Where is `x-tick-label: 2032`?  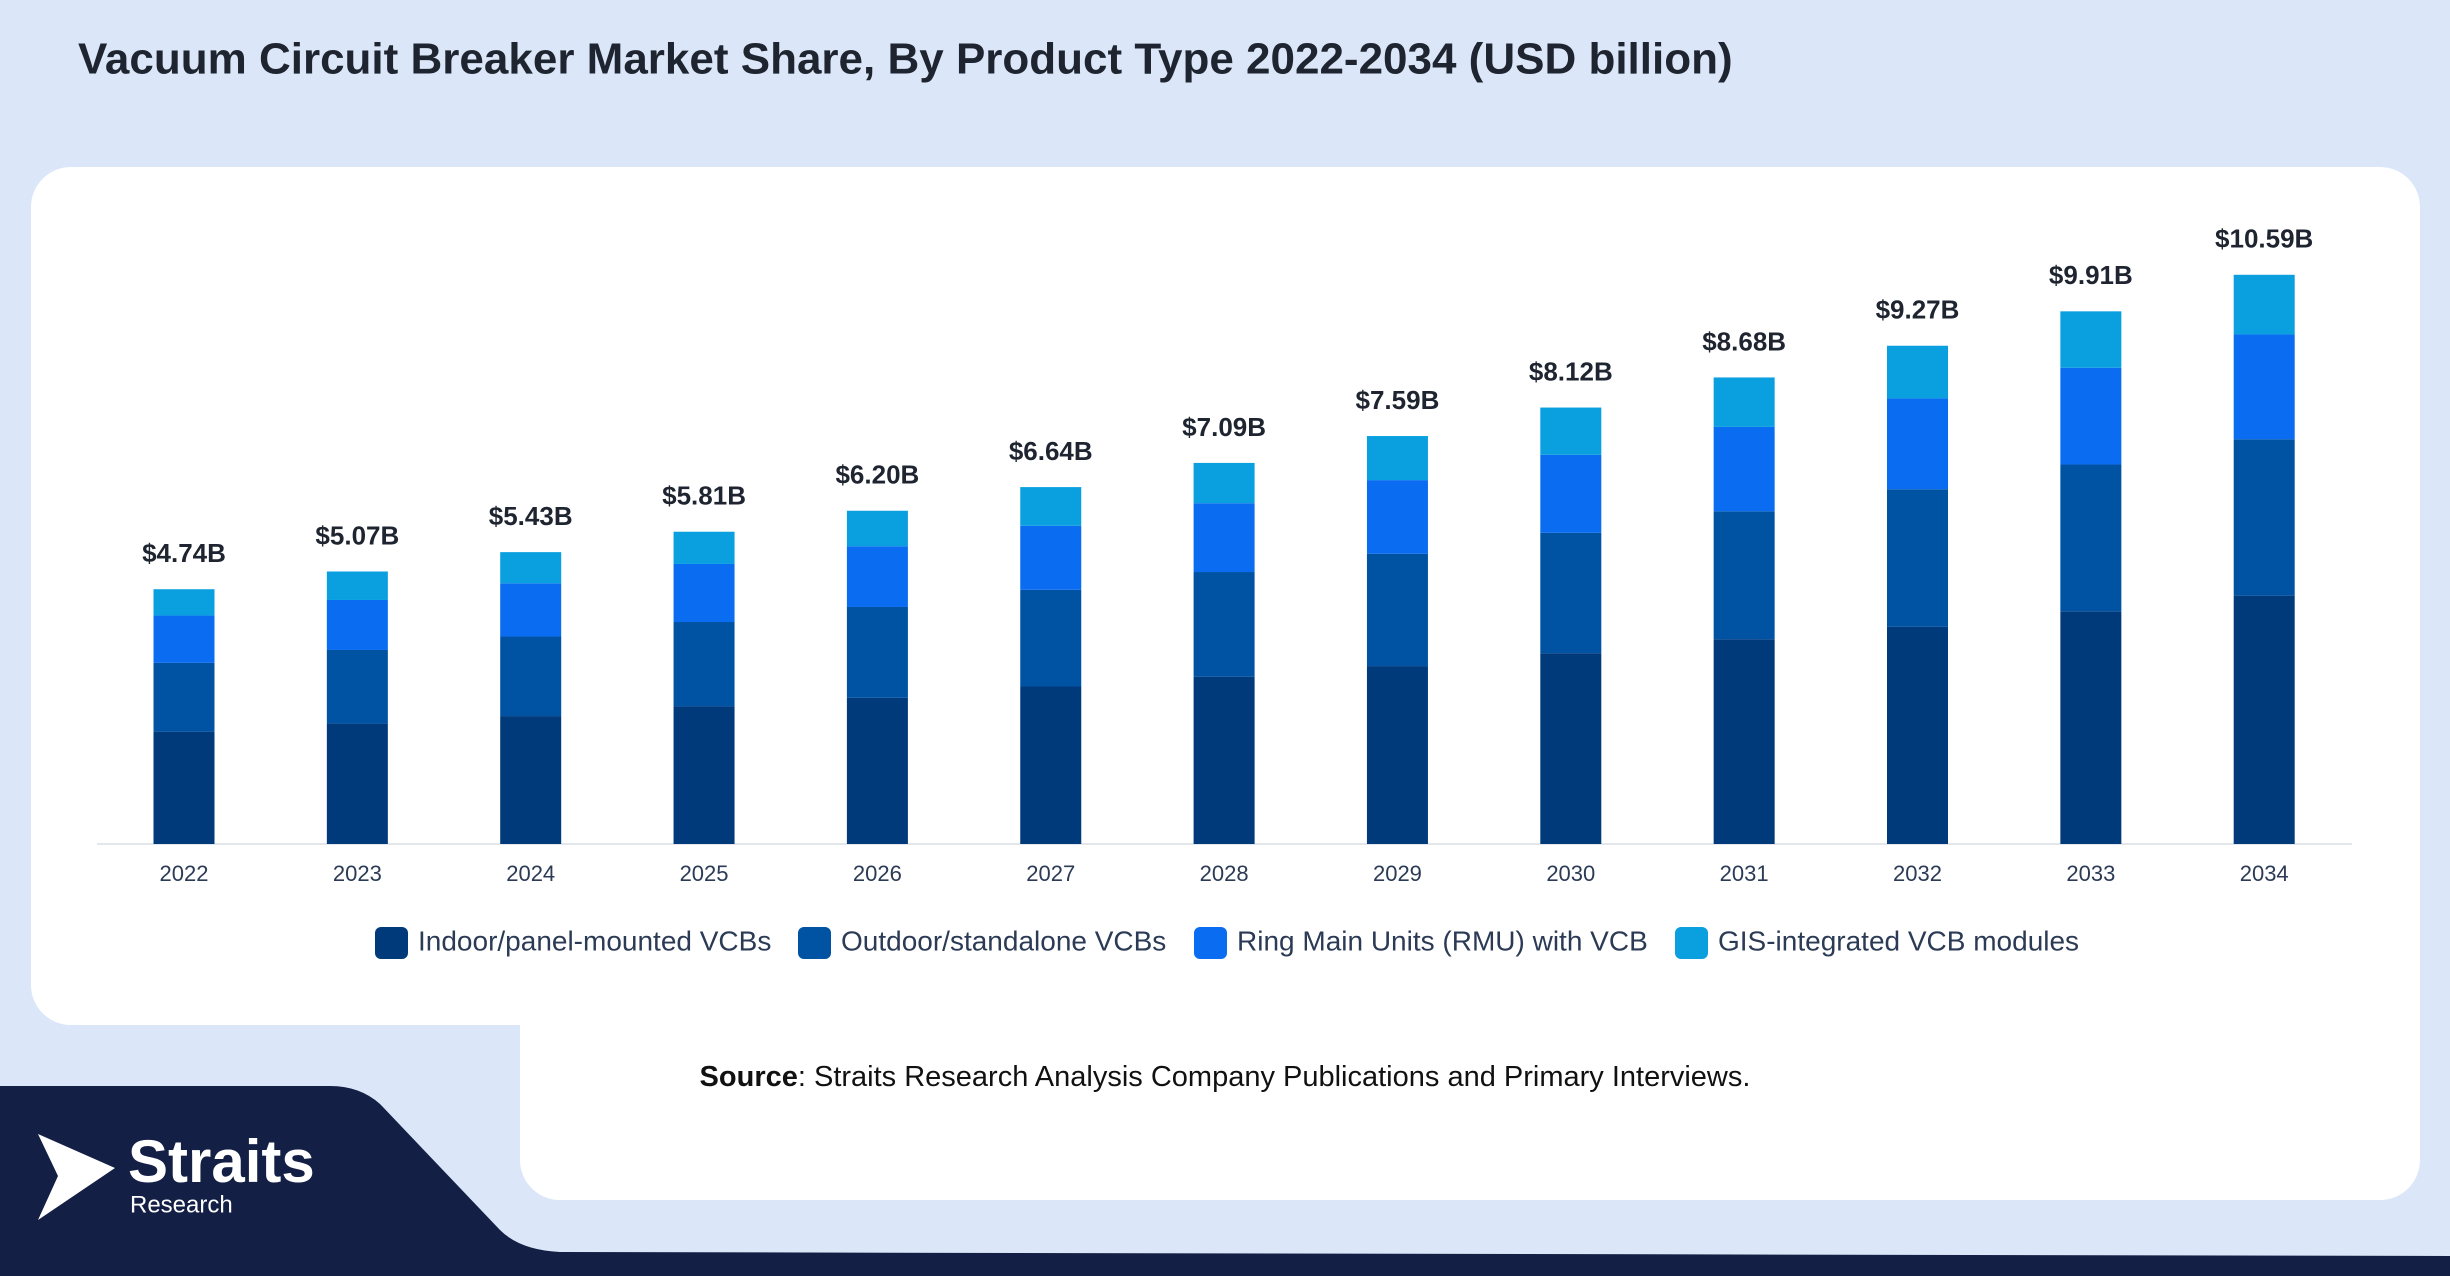 x-tick-label: 2032 is located at coordinates (1917, 873).